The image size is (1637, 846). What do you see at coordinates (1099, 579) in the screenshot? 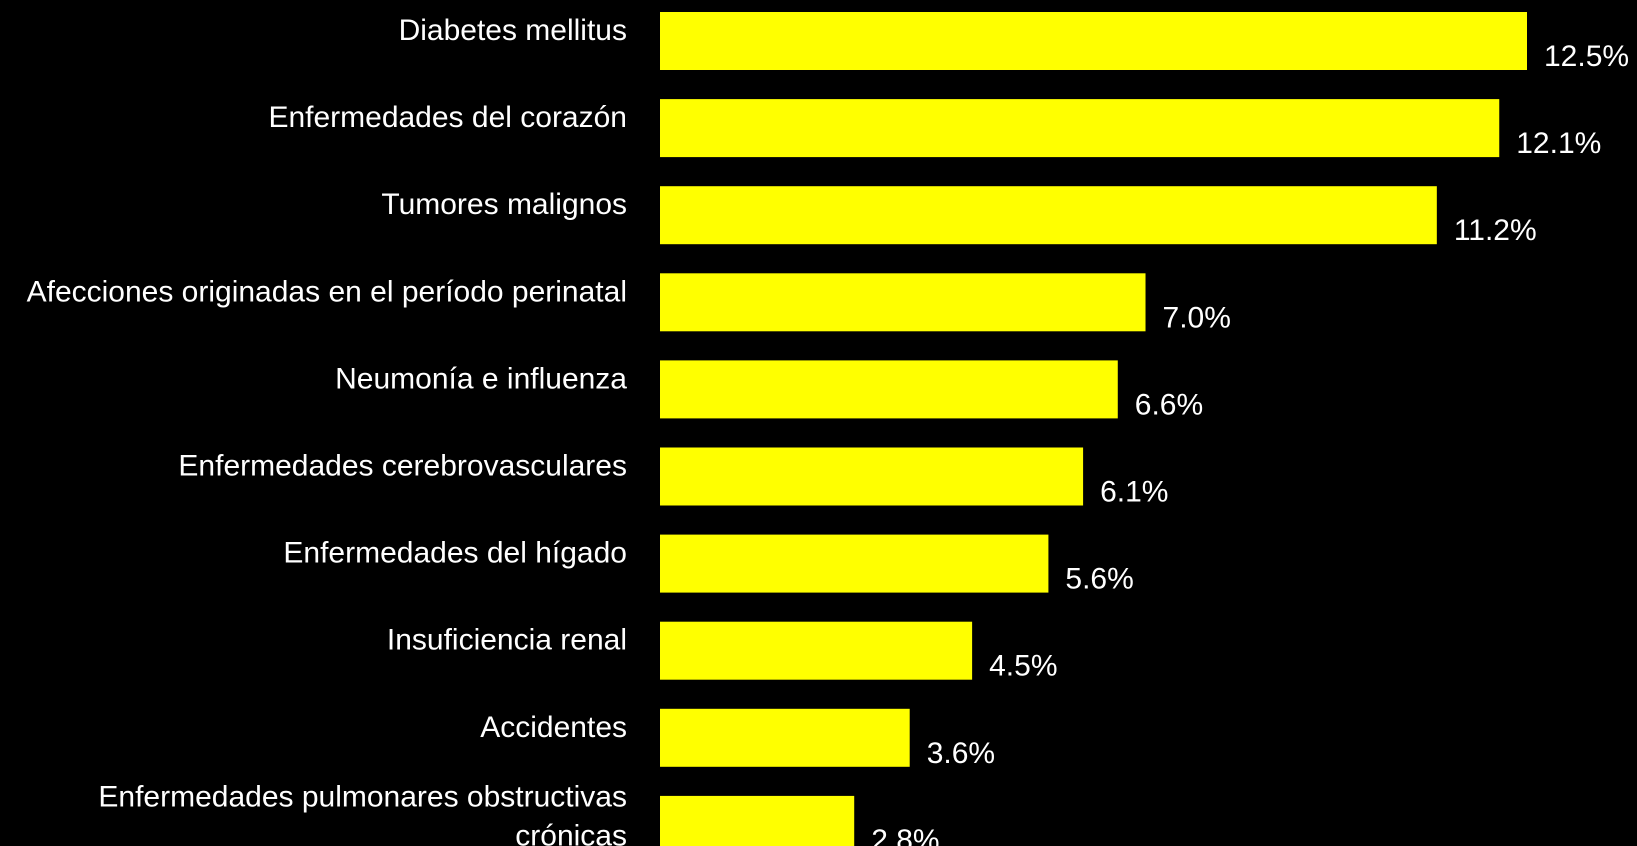
I see `value-label-6: 5.6%` at bounding box center [1099, 579].